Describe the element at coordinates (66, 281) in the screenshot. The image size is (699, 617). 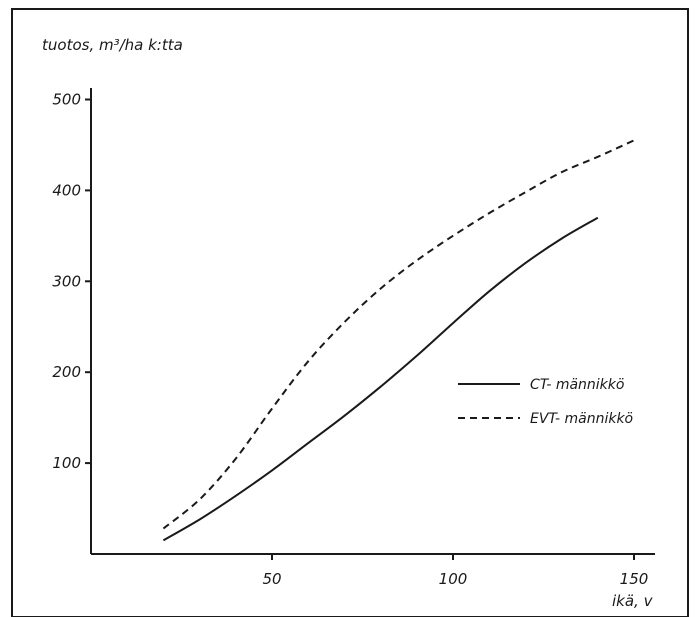
I see `y-tick-label: 300` at that location.